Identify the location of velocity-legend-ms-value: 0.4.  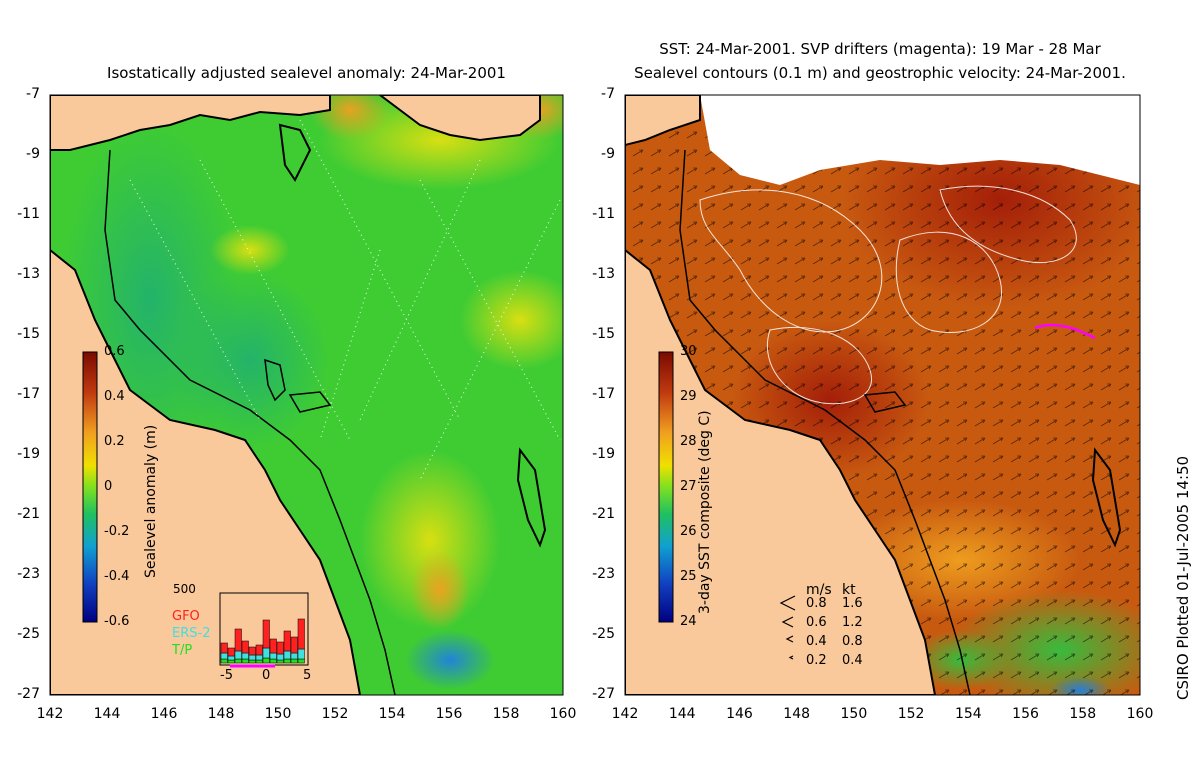
(816, 641).